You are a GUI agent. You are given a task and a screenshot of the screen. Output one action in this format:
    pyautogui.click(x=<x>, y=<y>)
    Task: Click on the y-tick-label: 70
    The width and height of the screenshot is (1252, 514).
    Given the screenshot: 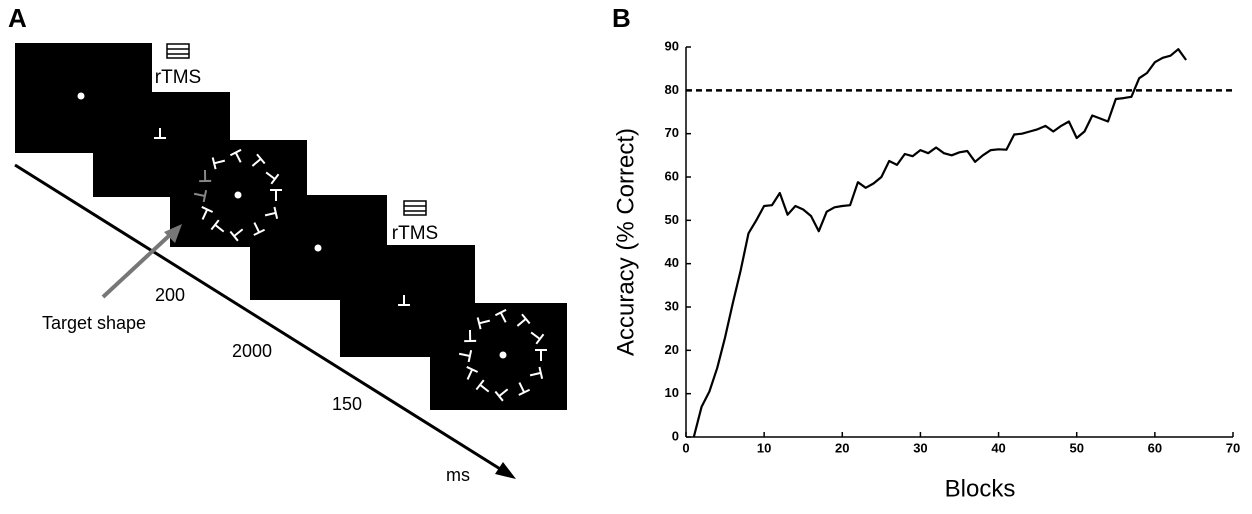 What is the action you would take?
    pyautogui.click(x=672, y=132)
    